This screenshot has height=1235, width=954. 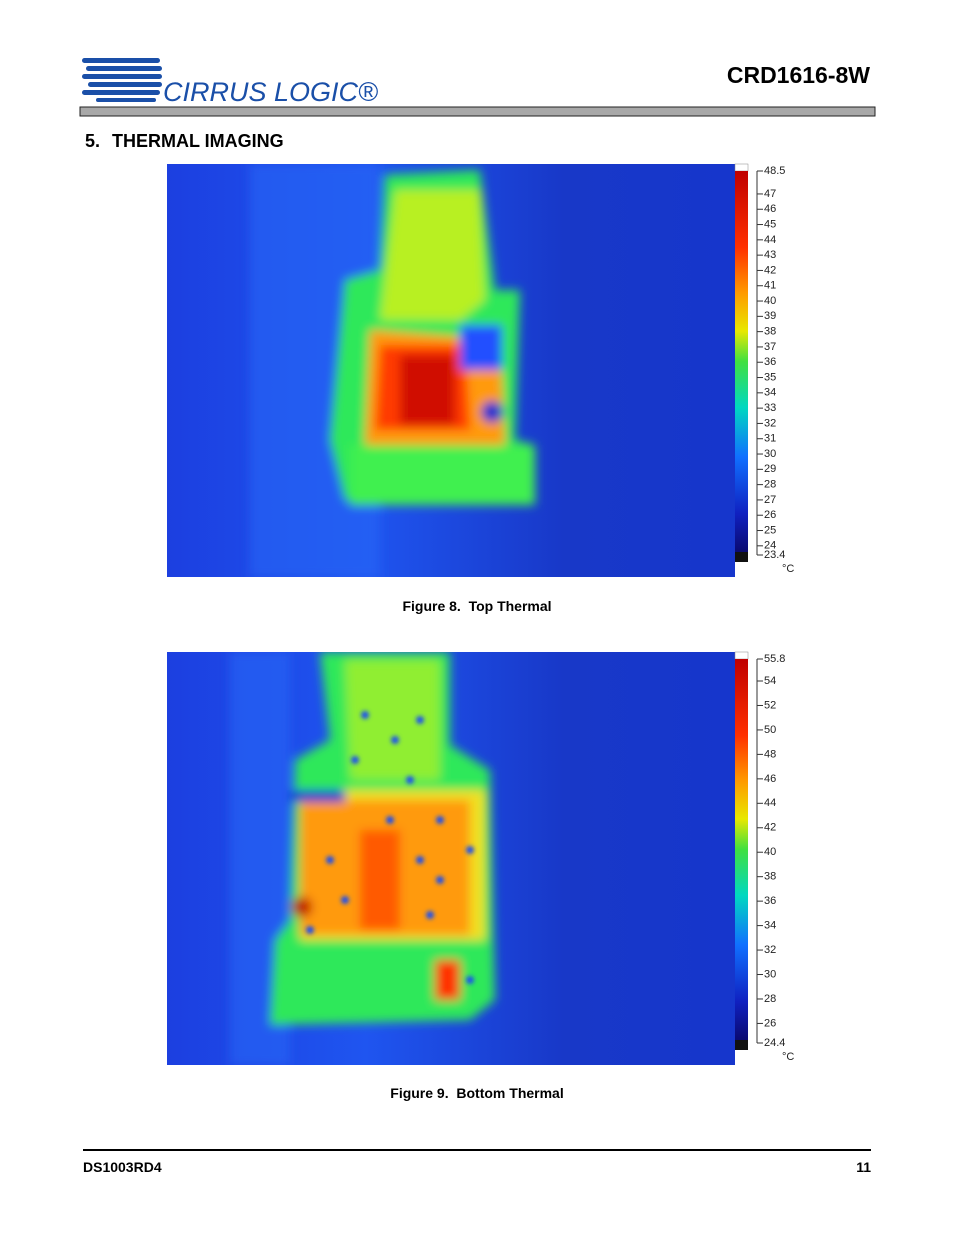 I want to click on scale-label: 52, so click(x=770, y=705).